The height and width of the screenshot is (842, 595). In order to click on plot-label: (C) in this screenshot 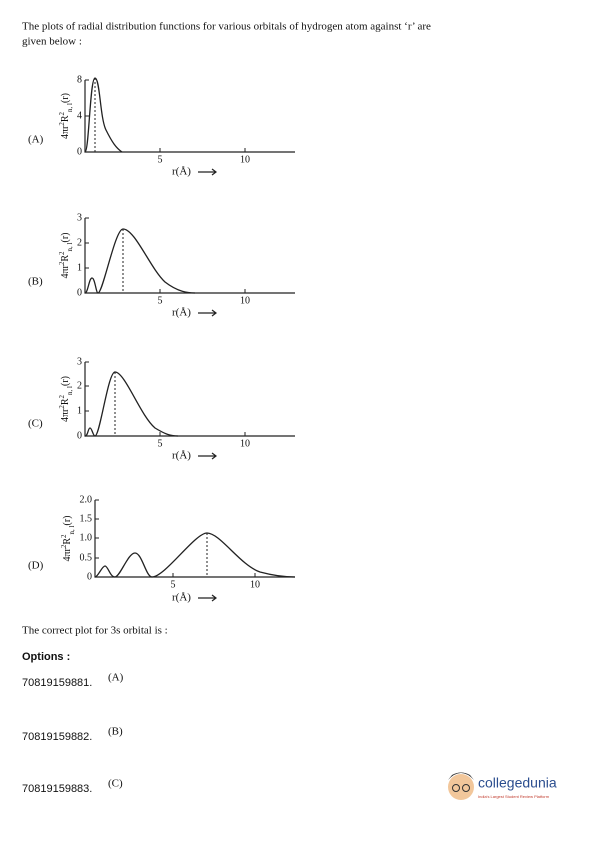, I will do `click(35, 424)`.